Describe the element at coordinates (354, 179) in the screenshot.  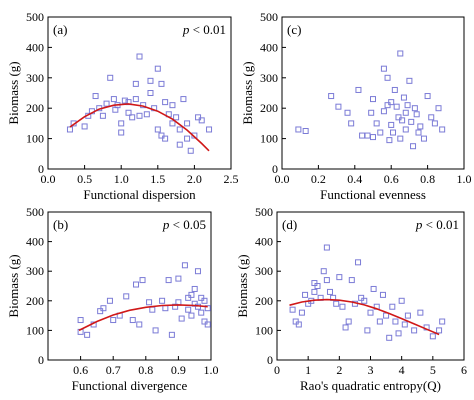
I see `x-tick-label: 0.4` at that location.